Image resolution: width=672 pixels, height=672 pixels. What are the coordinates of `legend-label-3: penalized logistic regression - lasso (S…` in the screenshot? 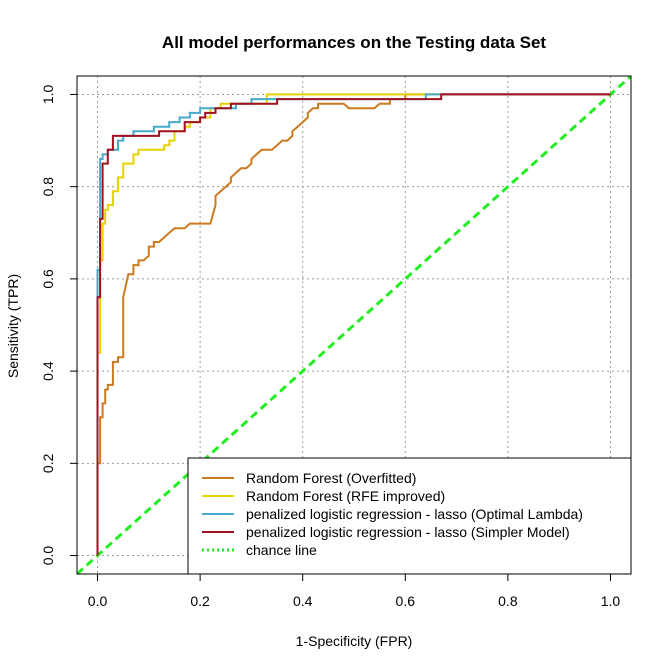 It's located at (408, 532).